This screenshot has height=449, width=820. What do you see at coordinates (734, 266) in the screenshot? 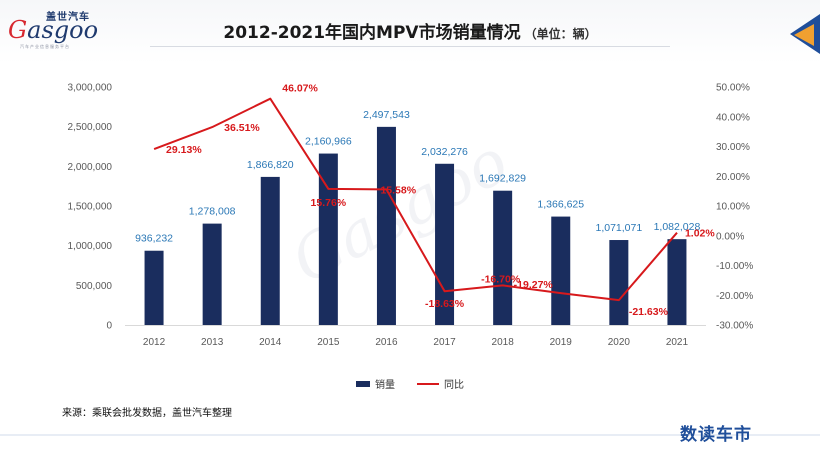
I see `right-tick-label: -10.00%` at bounding box center [734, 266].